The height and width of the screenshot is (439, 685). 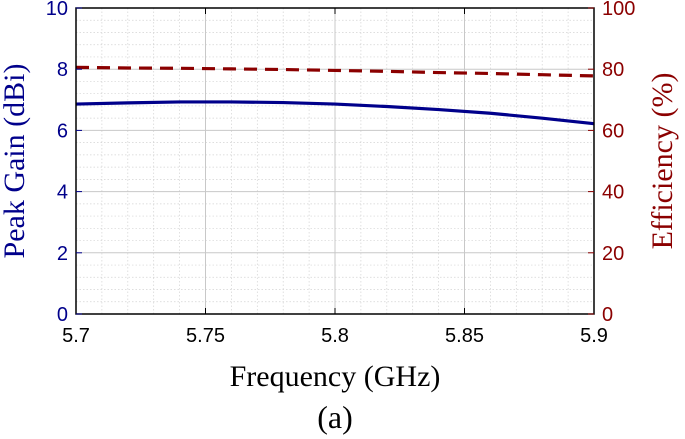 I want to click on series, so click(x=335, y=95).